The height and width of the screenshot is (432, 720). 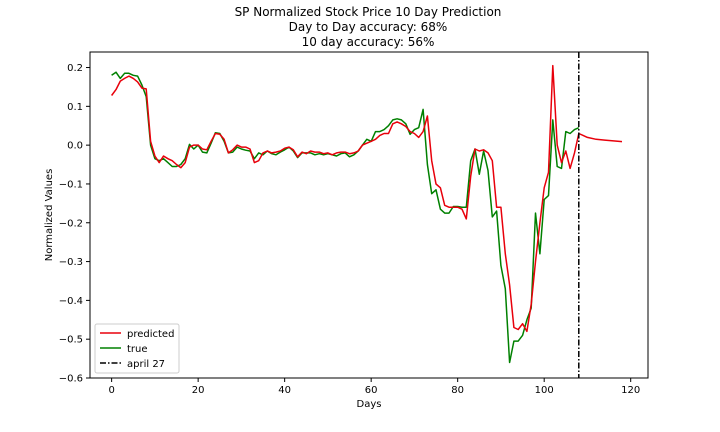 I want to click on chart-title-line-2: Day to Day accuracy: 68%, so click(x=368, y=27).